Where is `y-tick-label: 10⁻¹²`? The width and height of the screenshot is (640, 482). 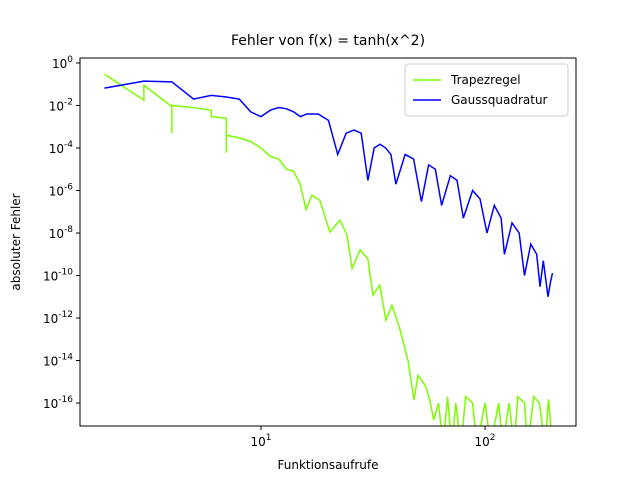 y-tick-label: 10⁻¹² is located at coordinates (58, 318).